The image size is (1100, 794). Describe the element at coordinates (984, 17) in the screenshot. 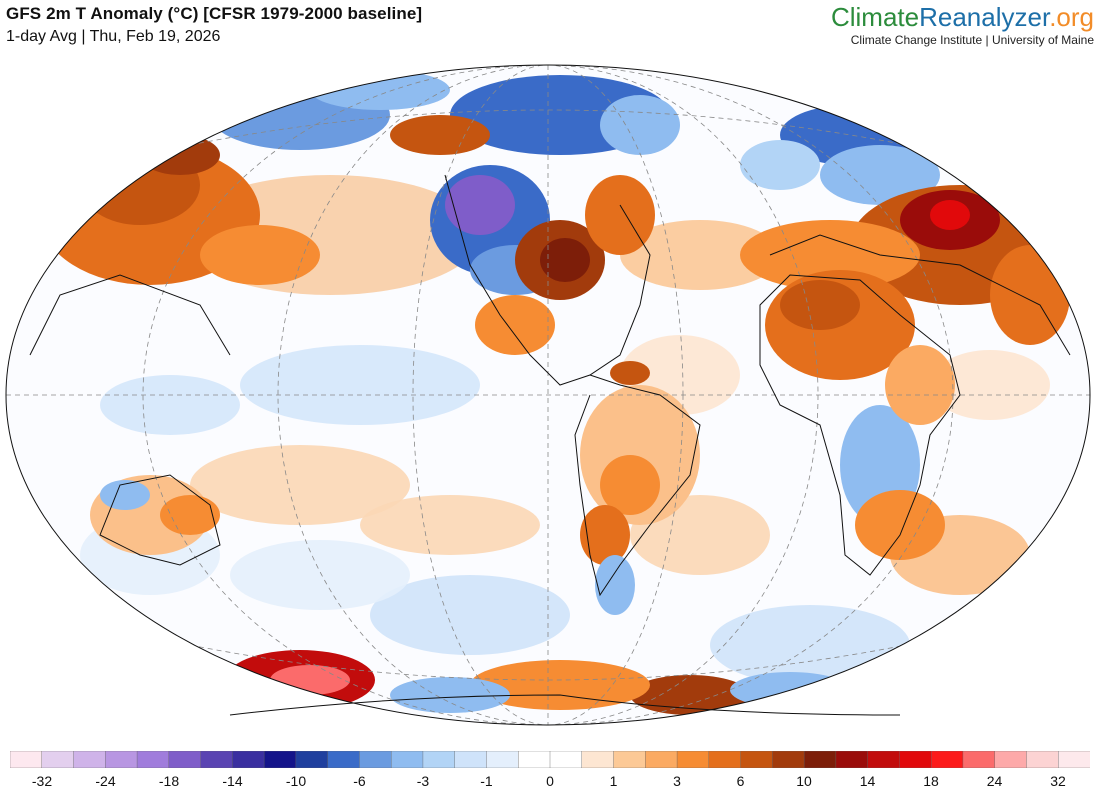

I see `brand-logo-part-reanalyzer: Reanalyzer` at that location.